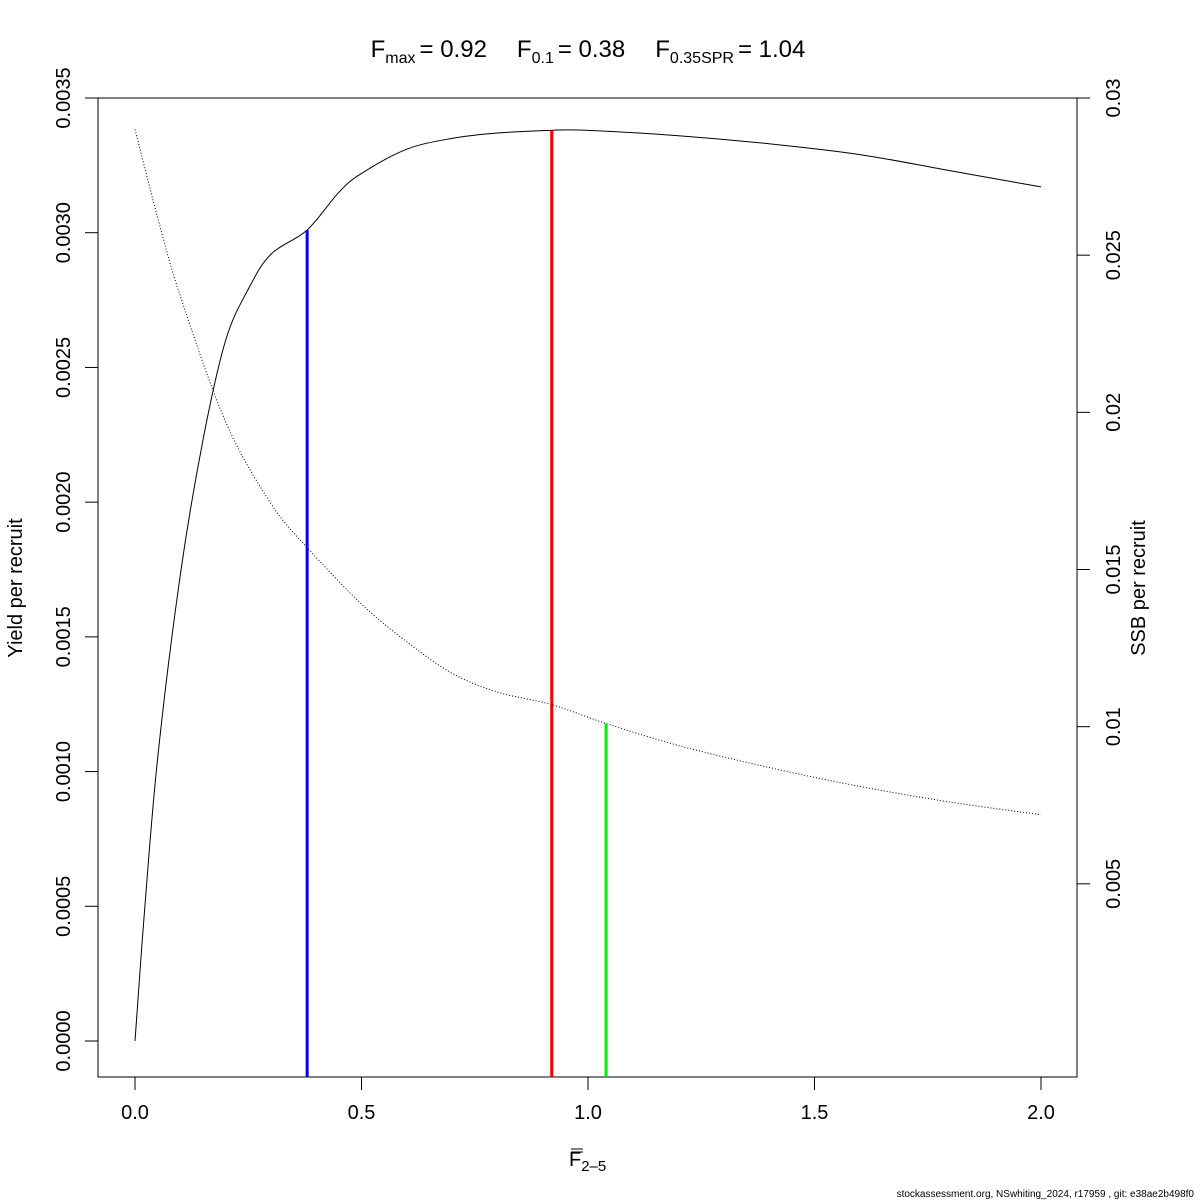 Image resolution: width=1200 pixels, height=1200 pixels. Describe the element at coordinates (1114, 726) in the screenshot. I see `y-right-tick-label: 0.01` at that location.